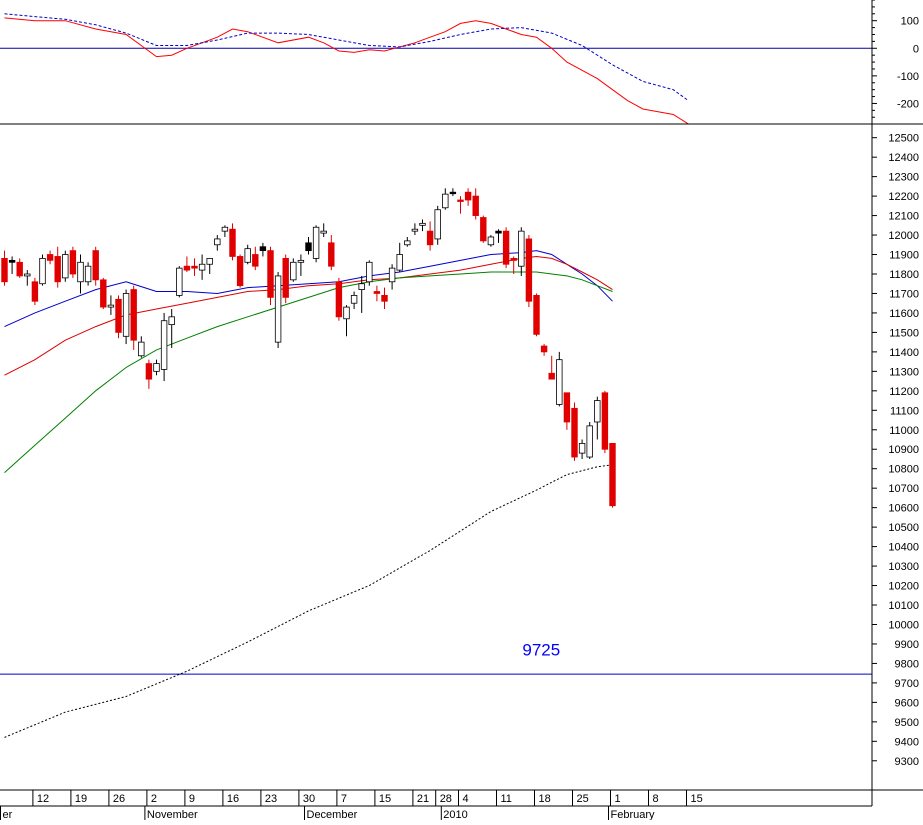  Describe the element at coordinates (903, 587) in the screenshot. I see `price-y-tick-label: 10200` at that location.